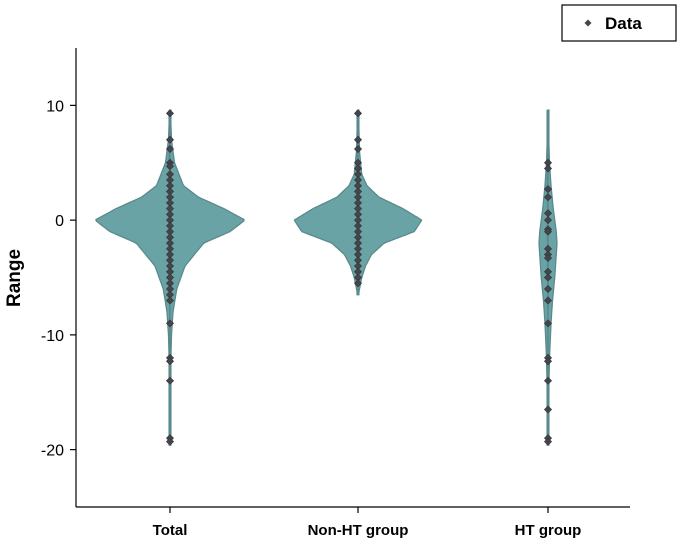 The image size is (685, 552). Describe the element at coordinates (358, 530) in the screenshot. I see `x-tick-label: Non-HT group` at that location.